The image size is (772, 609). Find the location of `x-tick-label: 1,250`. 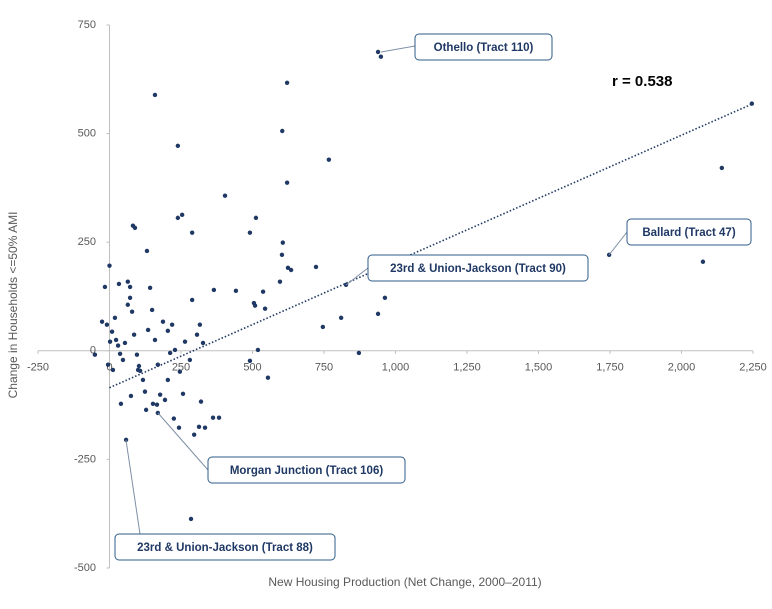

x-tick-label: 1,250 is located at coordinates (467, 368).